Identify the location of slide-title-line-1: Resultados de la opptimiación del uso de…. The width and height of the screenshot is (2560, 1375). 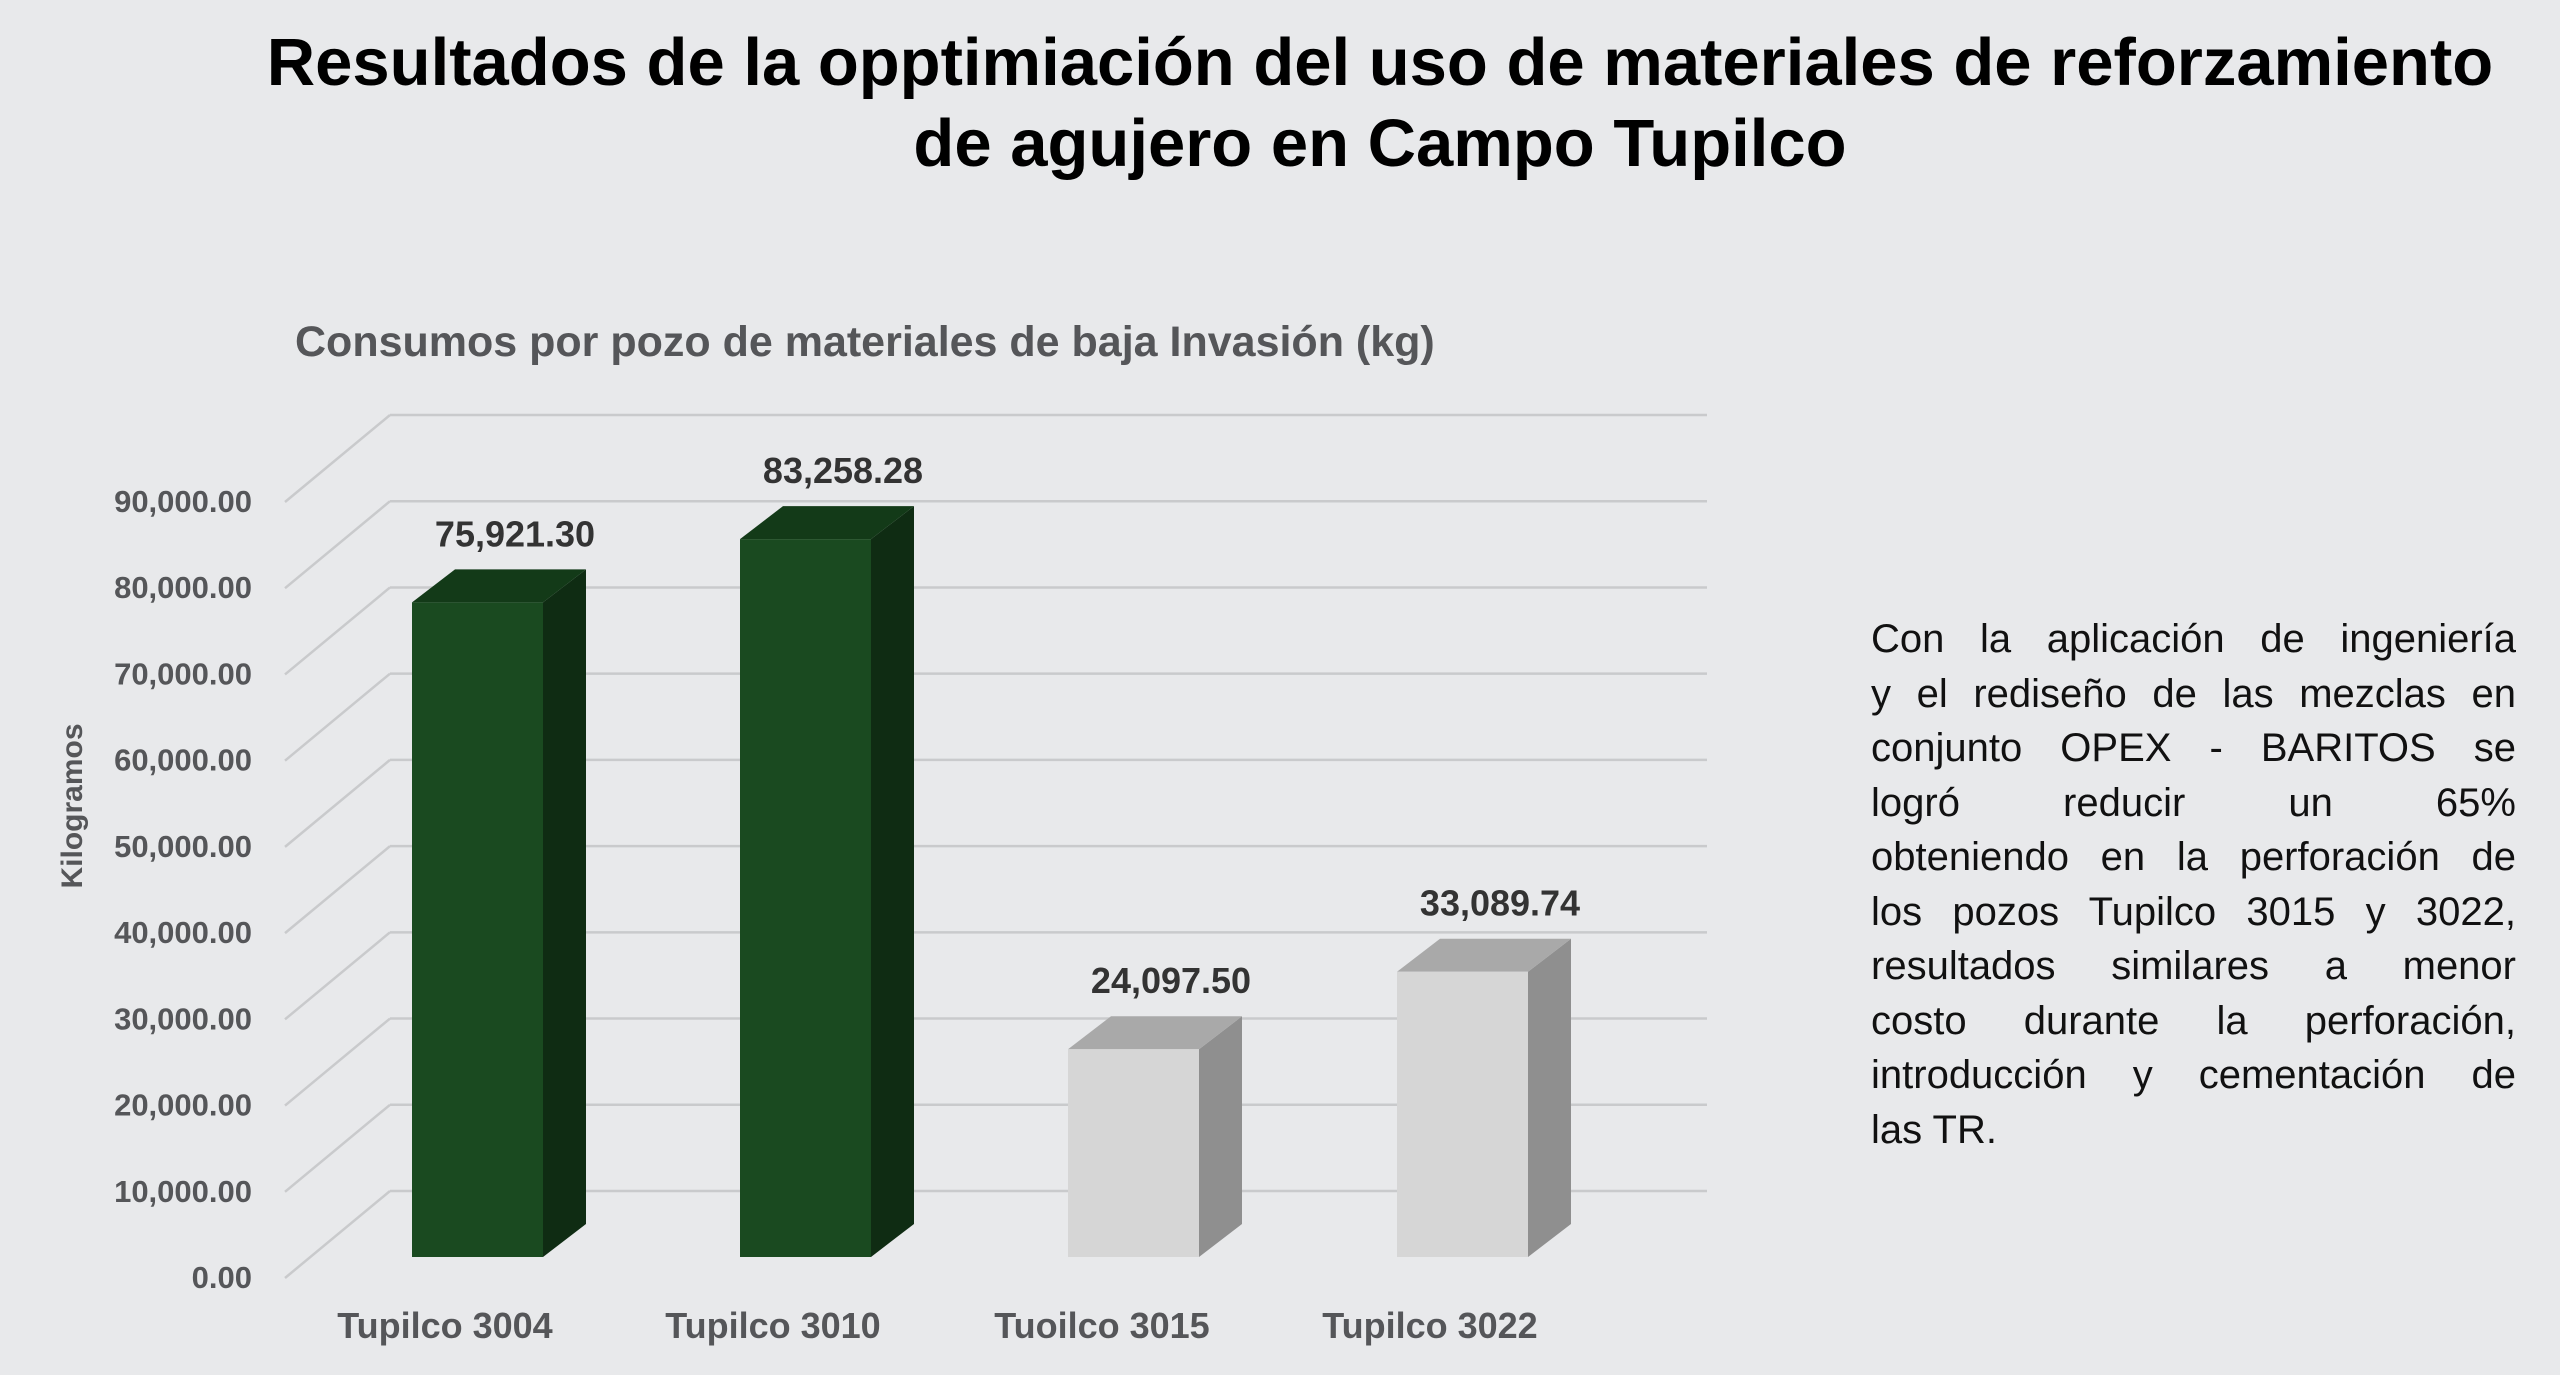
(1380, 62).